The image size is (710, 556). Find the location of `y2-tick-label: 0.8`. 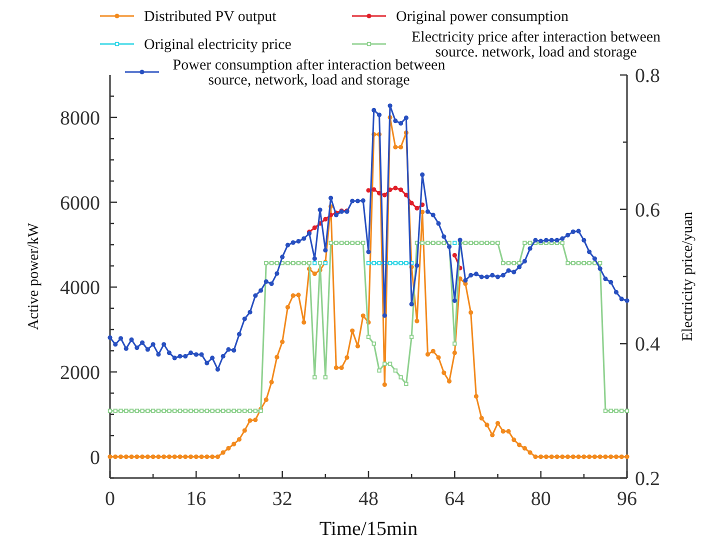

y2-tick-label: 0.8 is located at coordinates (647, 76).